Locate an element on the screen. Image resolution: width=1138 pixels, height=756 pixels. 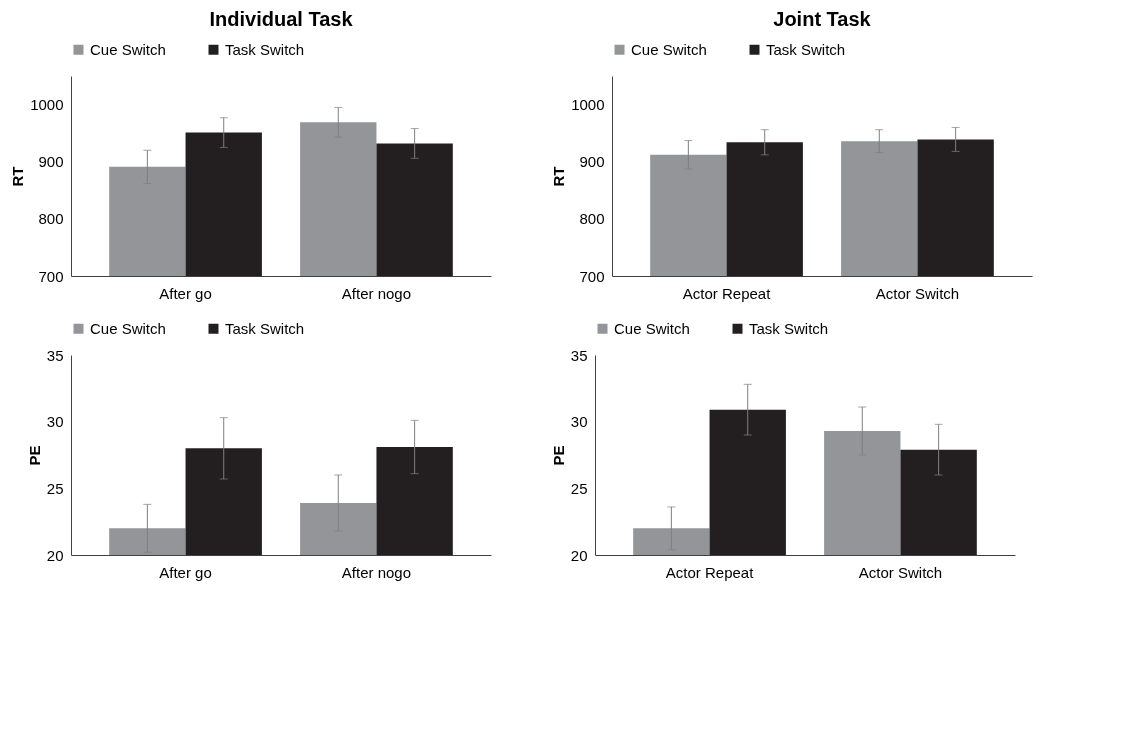
chart-title: Joint Task is located at coordinates (822, 19).